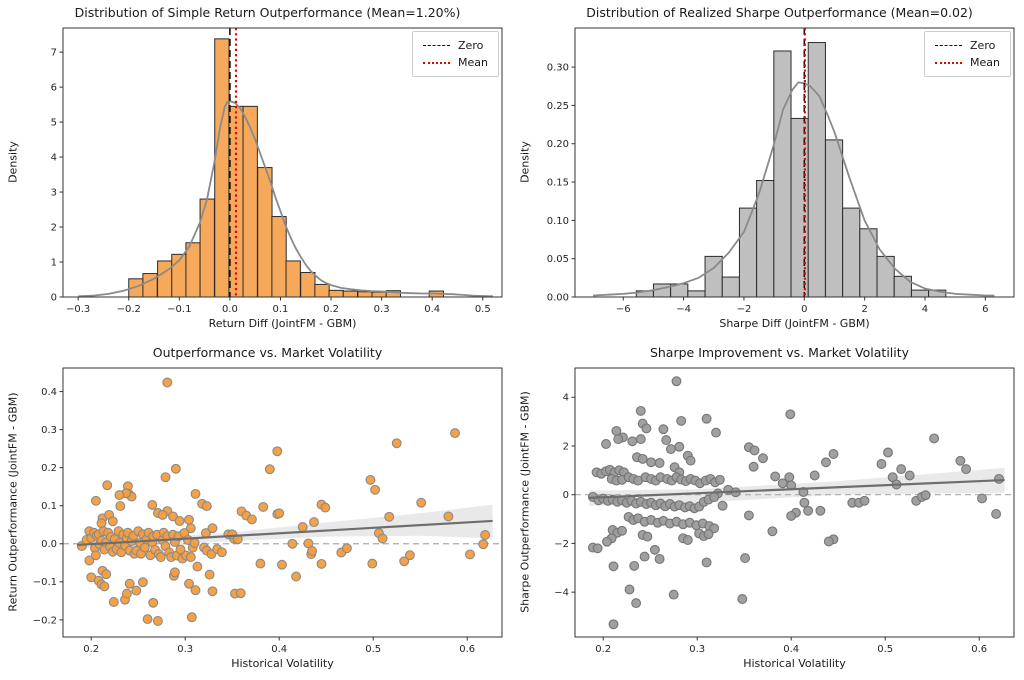 This screenshot has width=1024, height=680. What do you see at coordinates (623, 309) in the screenshot?
I see `svg-text: −6` at bounding box center [623, 309].